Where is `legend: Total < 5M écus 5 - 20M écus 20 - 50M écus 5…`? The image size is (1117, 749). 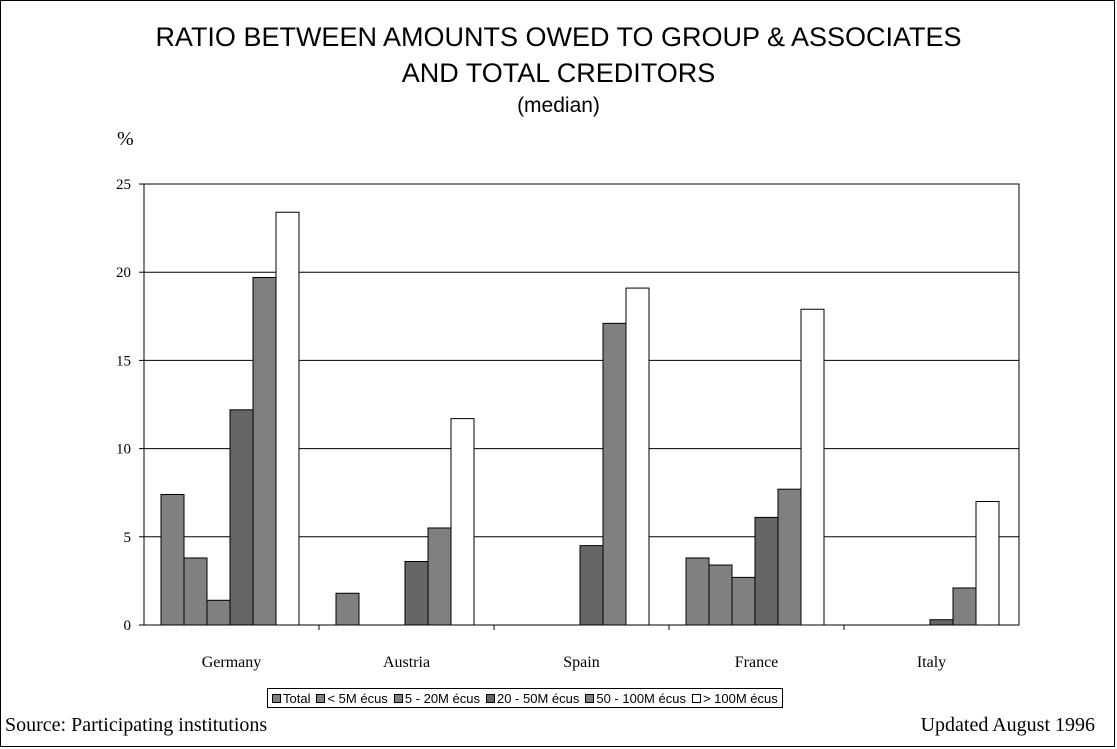 legend: Total < 5M écus 5 - 20M écus 20 - 50M écus 5… is located at coordinates (525, 698).